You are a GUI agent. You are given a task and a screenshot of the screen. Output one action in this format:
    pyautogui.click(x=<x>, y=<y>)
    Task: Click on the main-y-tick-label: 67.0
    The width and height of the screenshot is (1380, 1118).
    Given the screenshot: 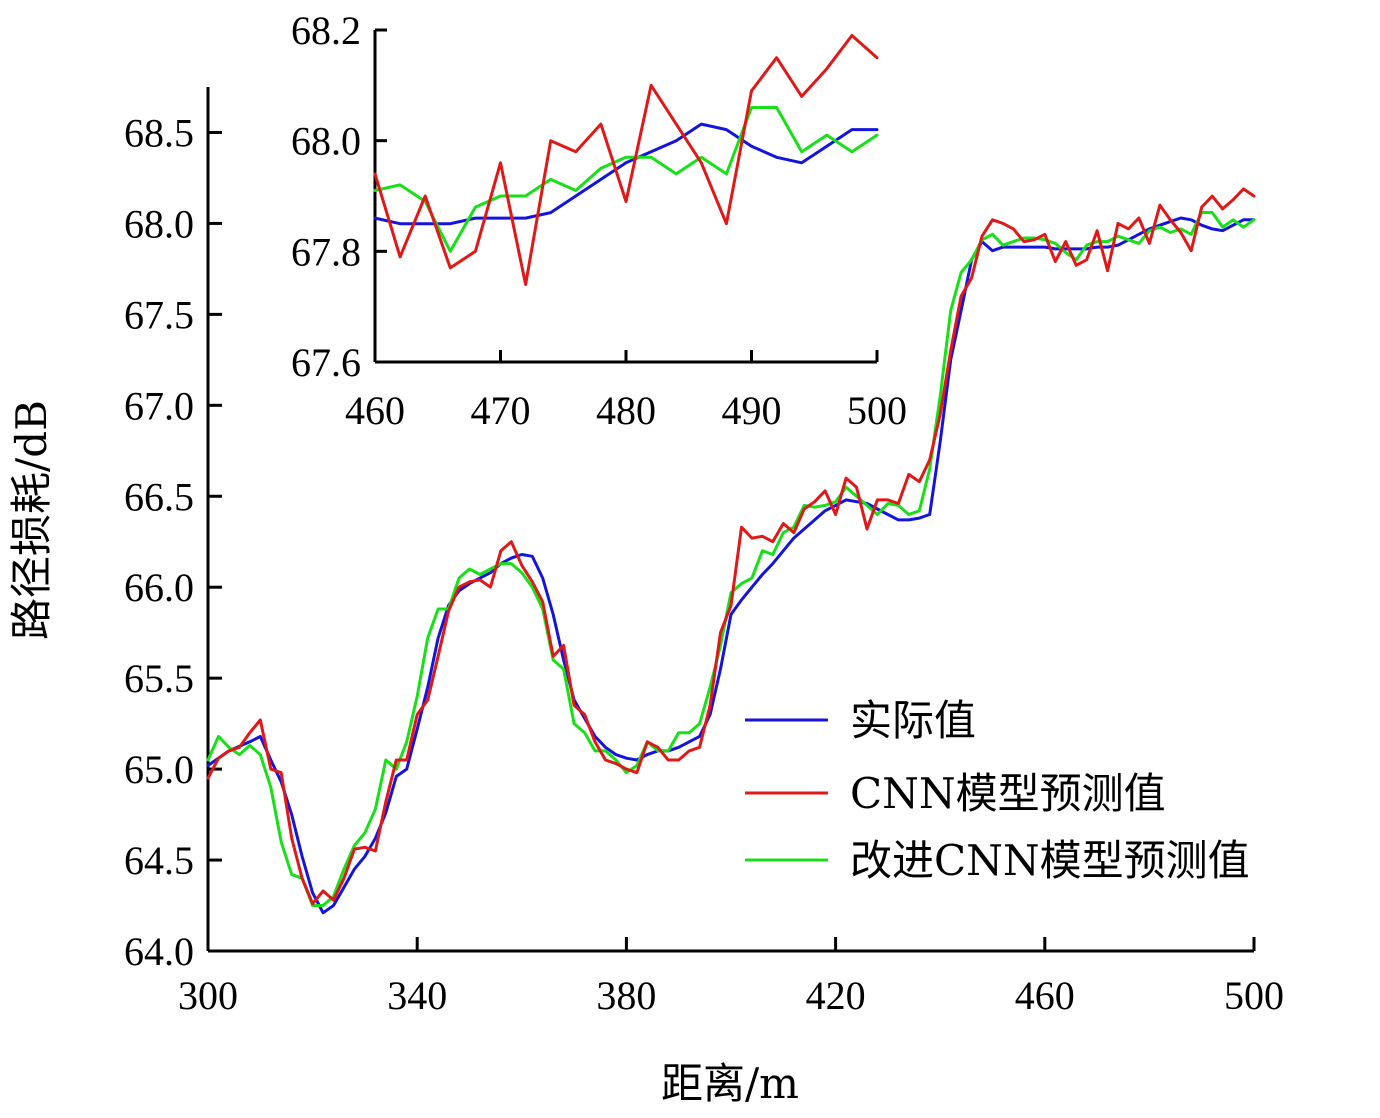 What is the action you would take?
    pyautogui.click(x=159, y=405)
    